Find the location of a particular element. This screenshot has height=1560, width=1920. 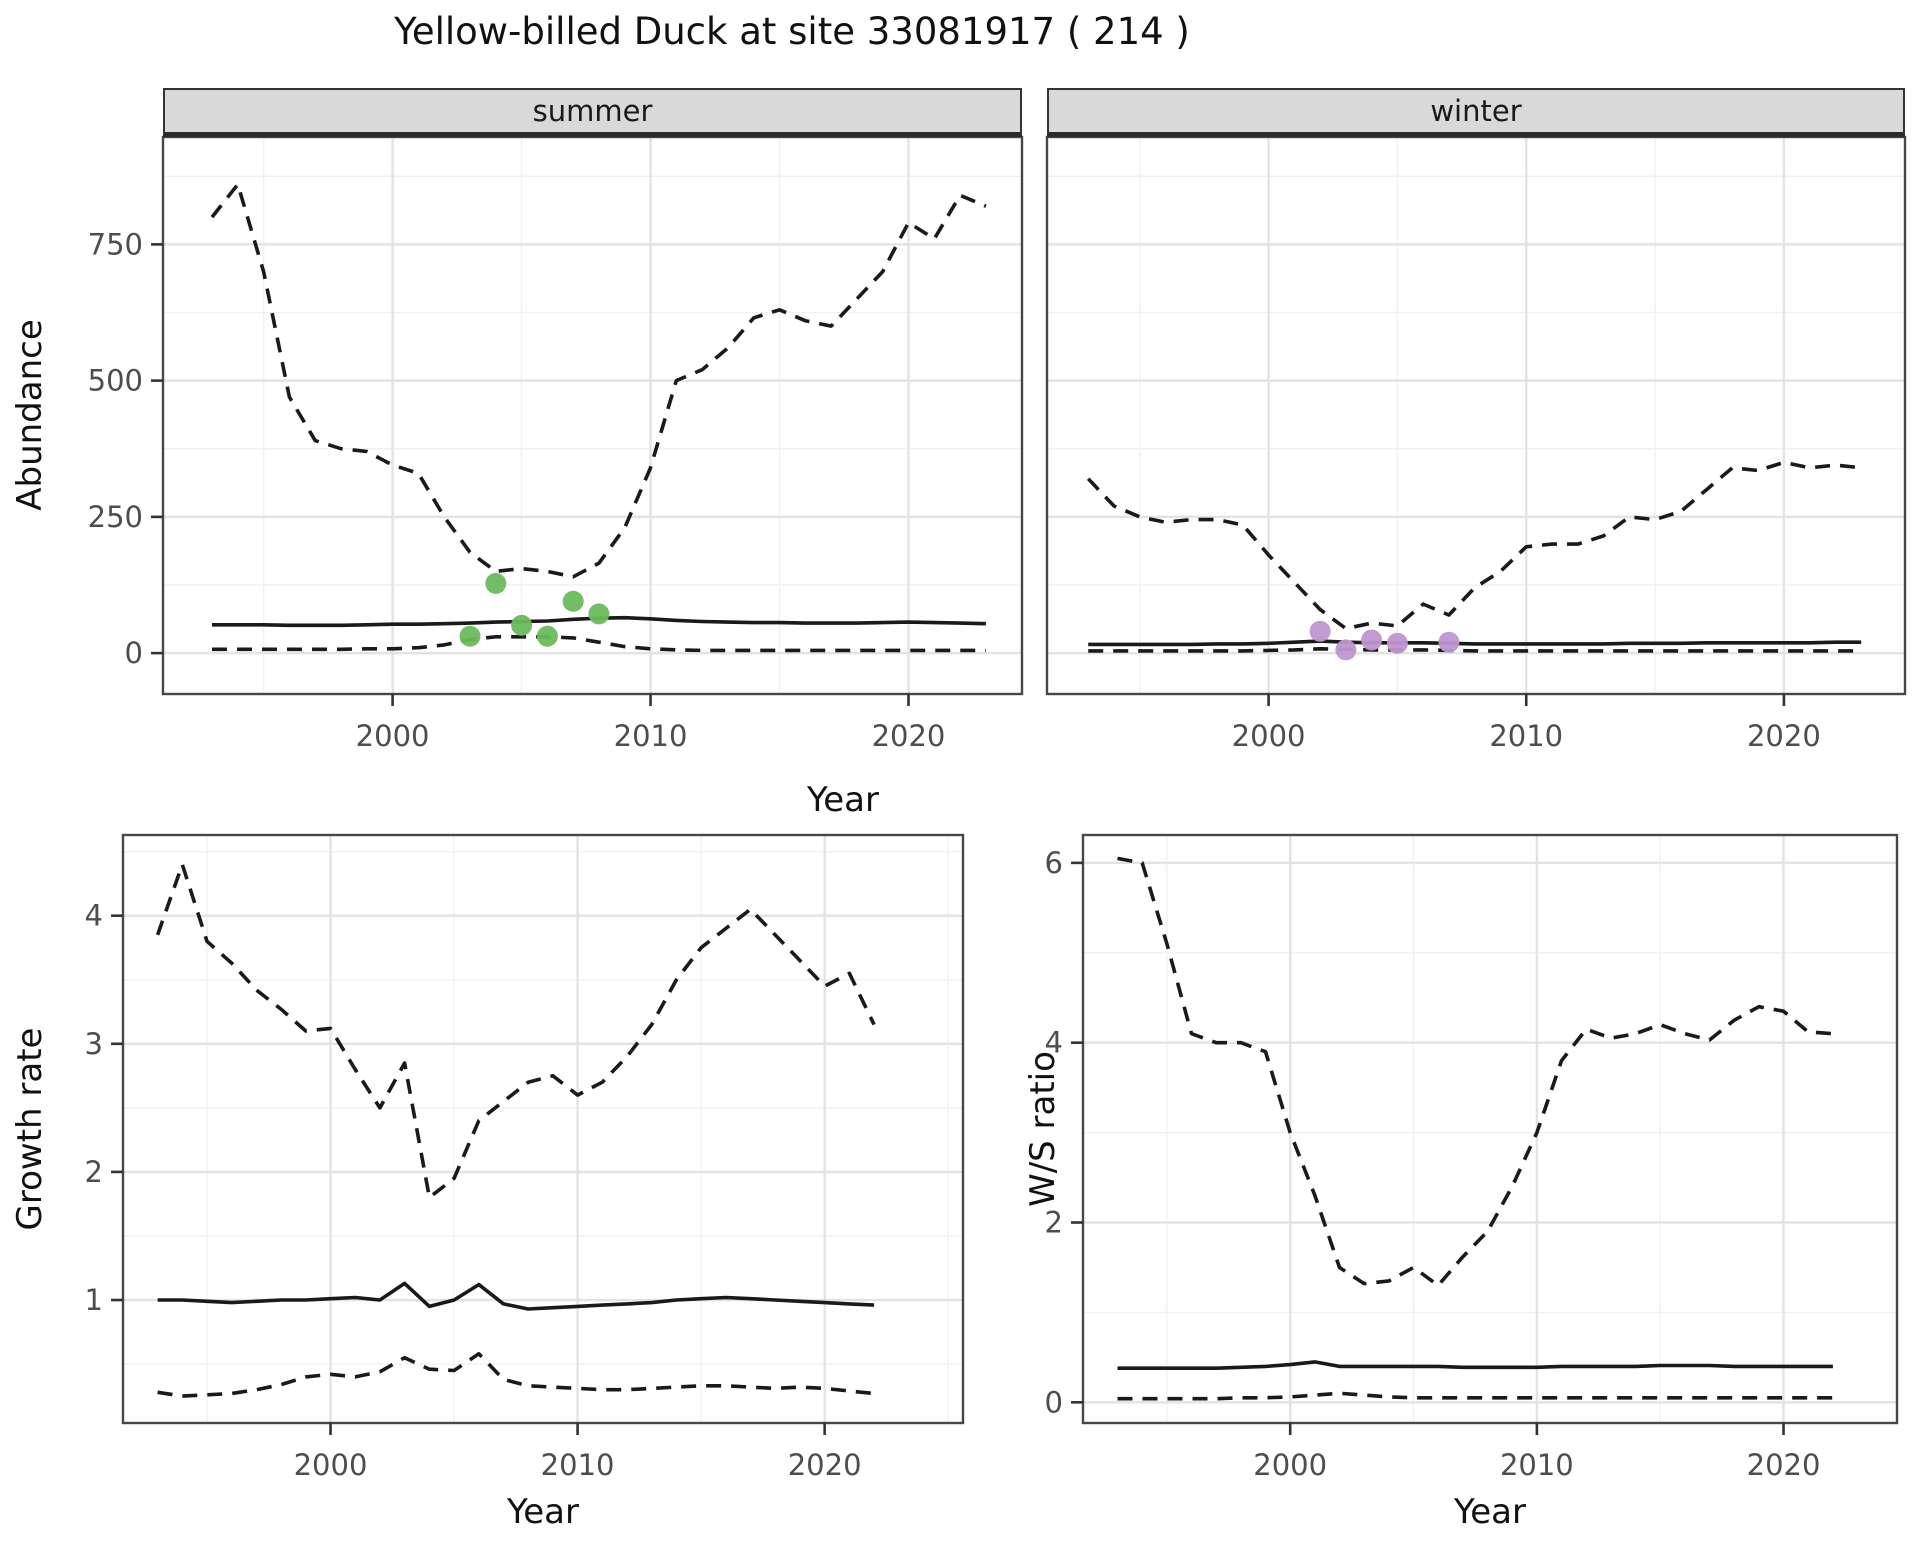

summer-lower-ci-line is located at coordinates (599, 643).